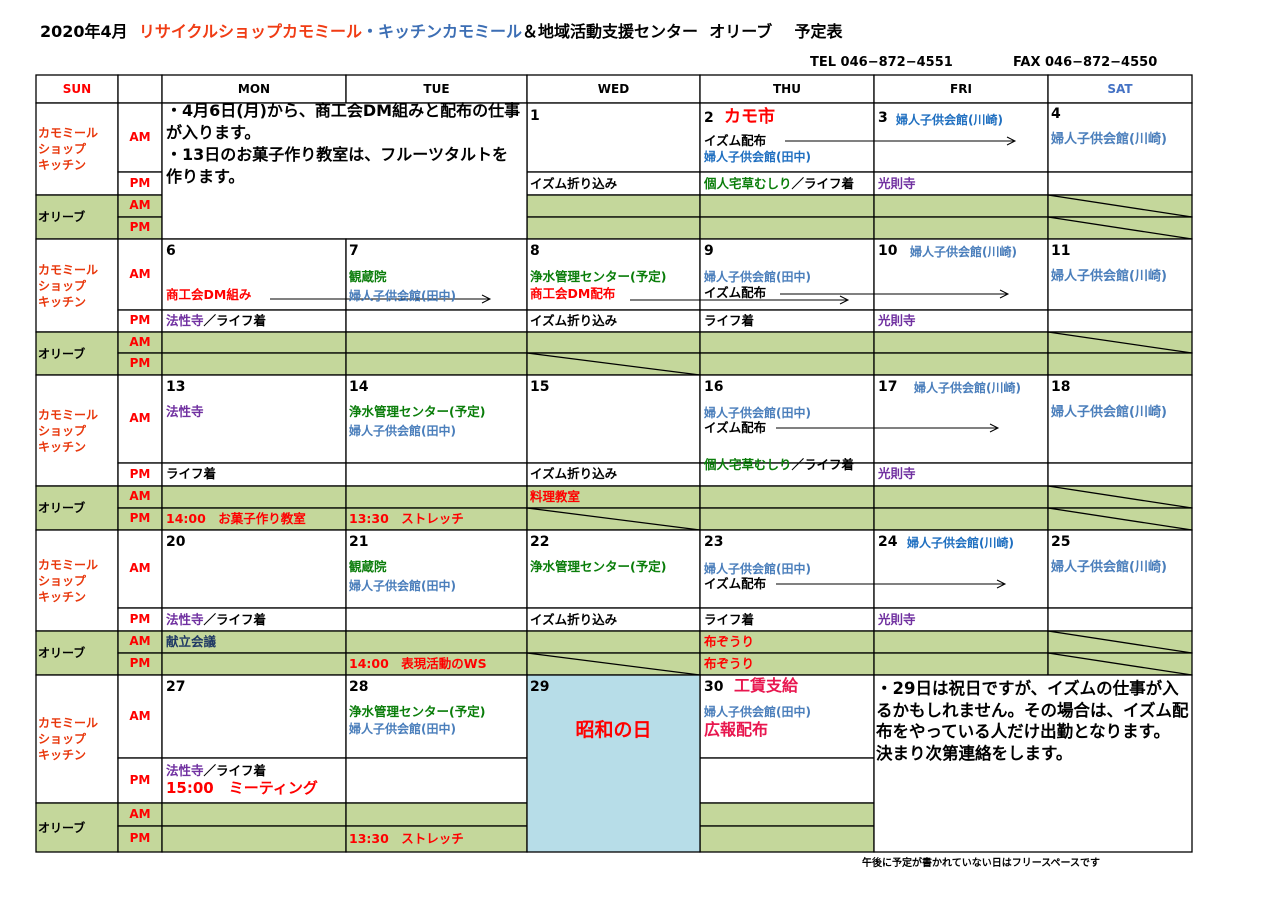  Describe the element at coordinates (749, 117) in the screenshot. I see `event-kamo-market: カモ市` at that location.